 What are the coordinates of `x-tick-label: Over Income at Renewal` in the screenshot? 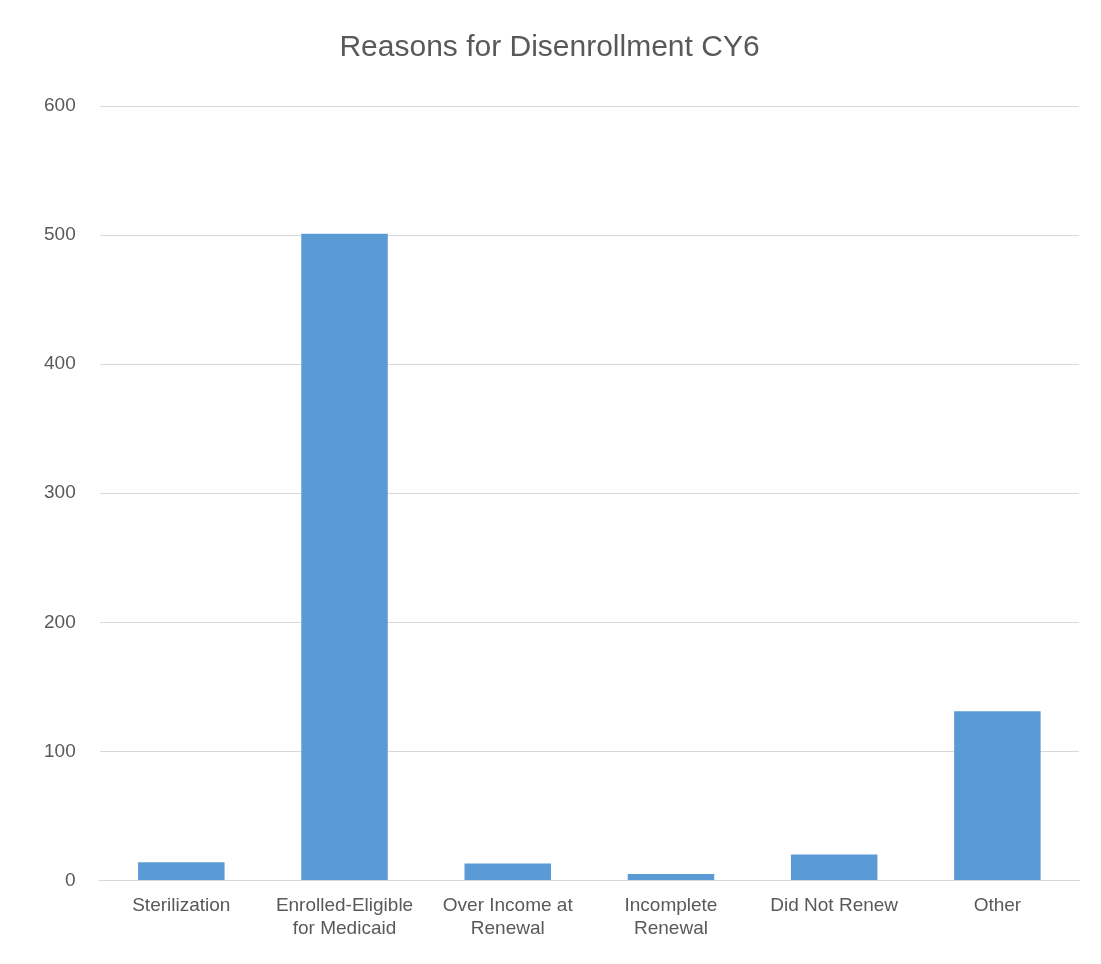 It's located at (508, 916).